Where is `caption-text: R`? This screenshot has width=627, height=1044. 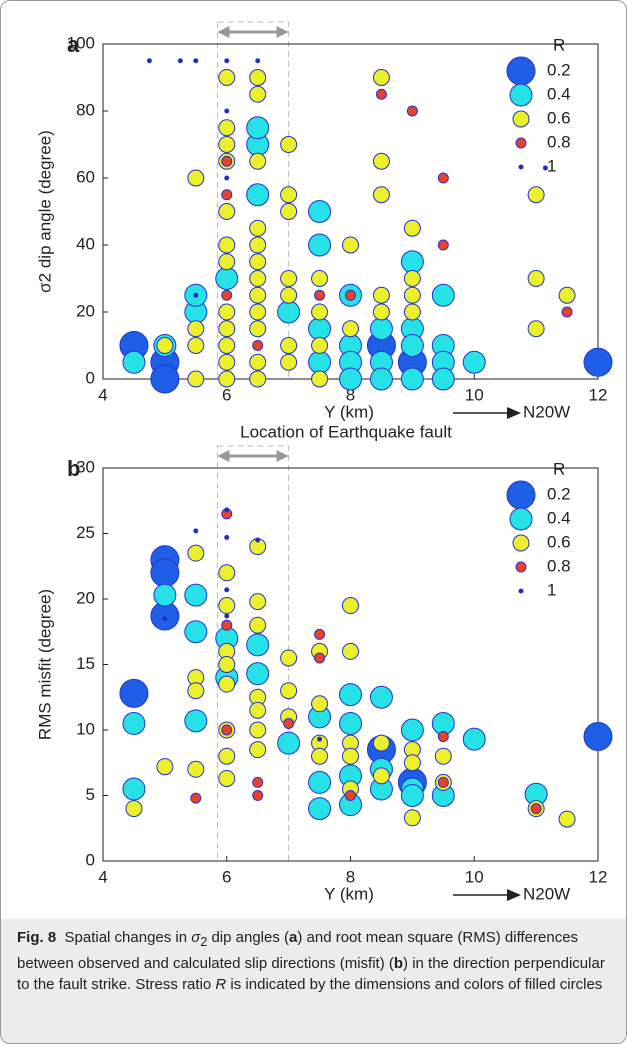 caption-text: R is located at coordinates (221, 984).